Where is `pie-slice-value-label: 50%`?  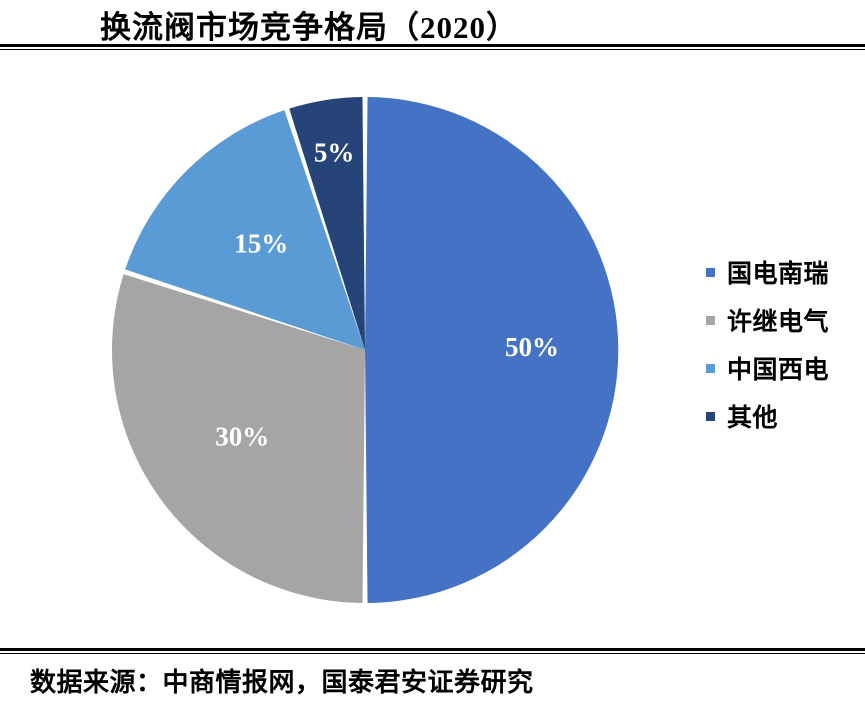 pie-slice-value-label: 50% is located at coordinates (532, 347).